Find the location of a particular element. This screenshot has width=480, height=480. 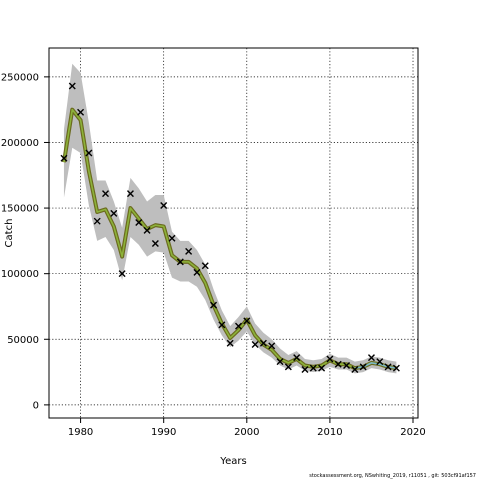

y-tick-label: 200000 is located at coordinates (20, 143).